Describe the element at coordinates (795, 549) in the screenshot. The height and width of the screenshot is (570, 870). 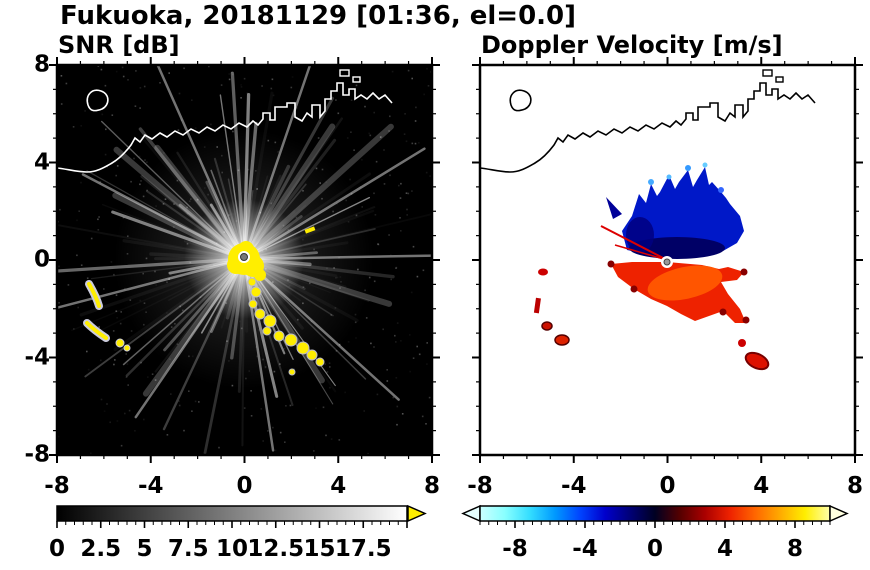
I see `doppler-cbar-tick-label: 8` at that location.